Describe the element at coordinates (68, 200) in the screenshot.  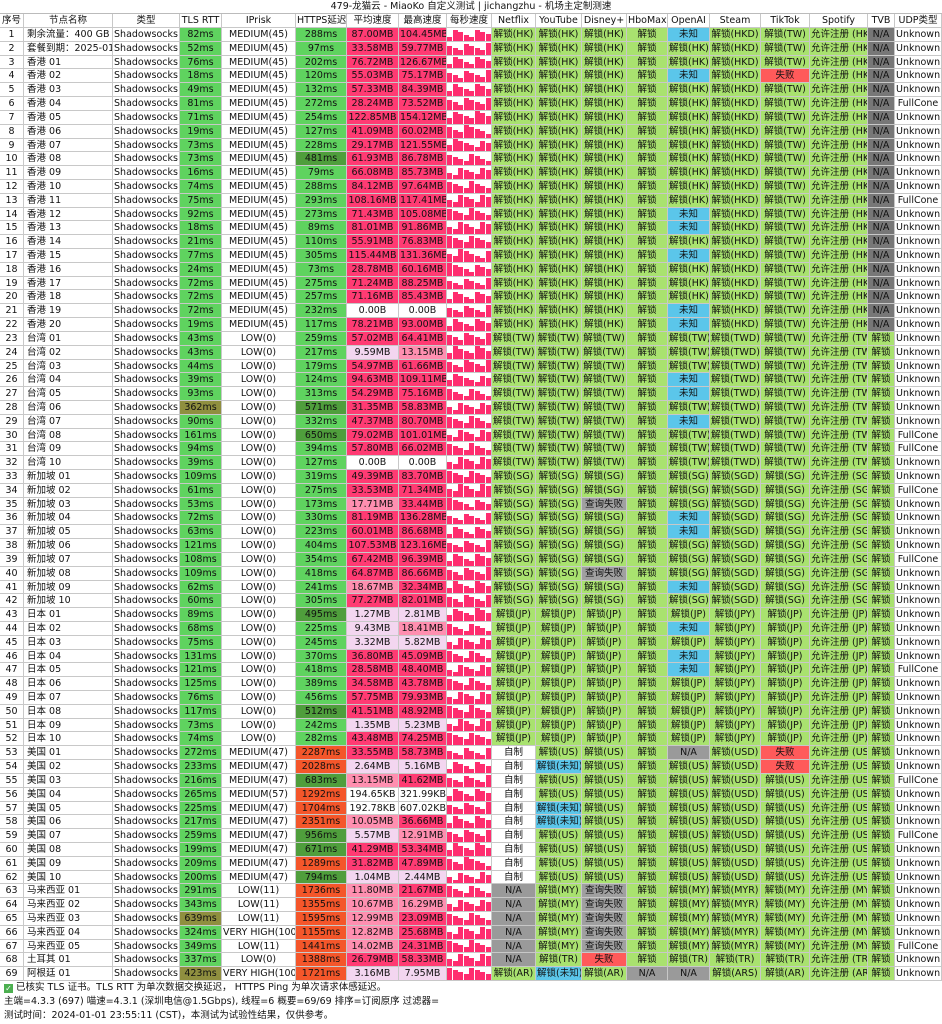
I see `node-name: 香港 11` at that location.